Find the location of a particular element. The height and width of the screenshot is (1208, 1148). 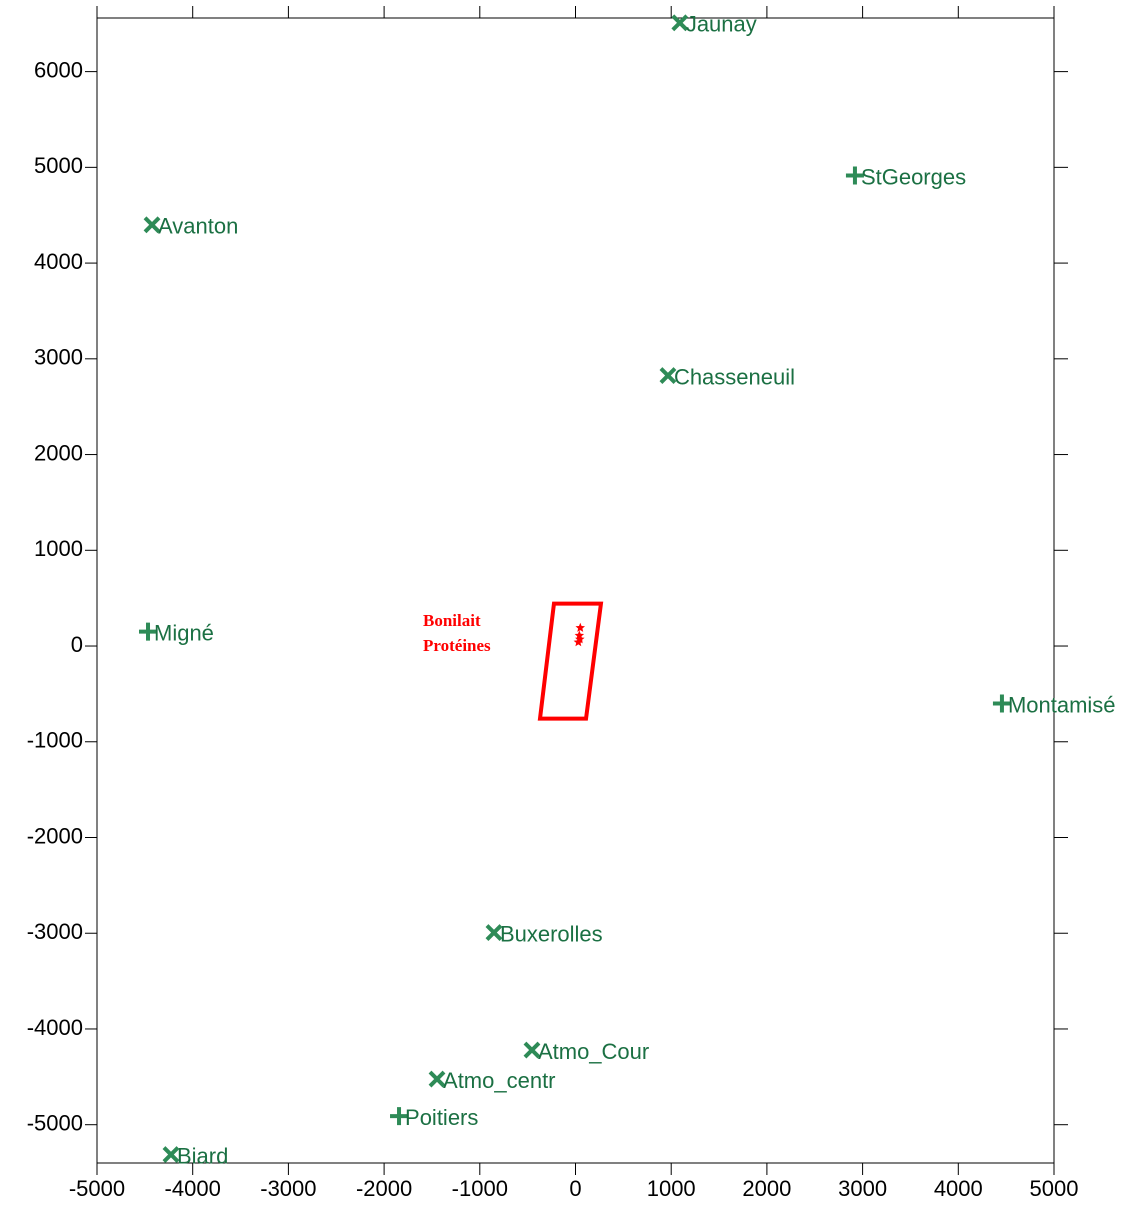

x-tick-label: 1000 is located at coordinates (671, 1188).